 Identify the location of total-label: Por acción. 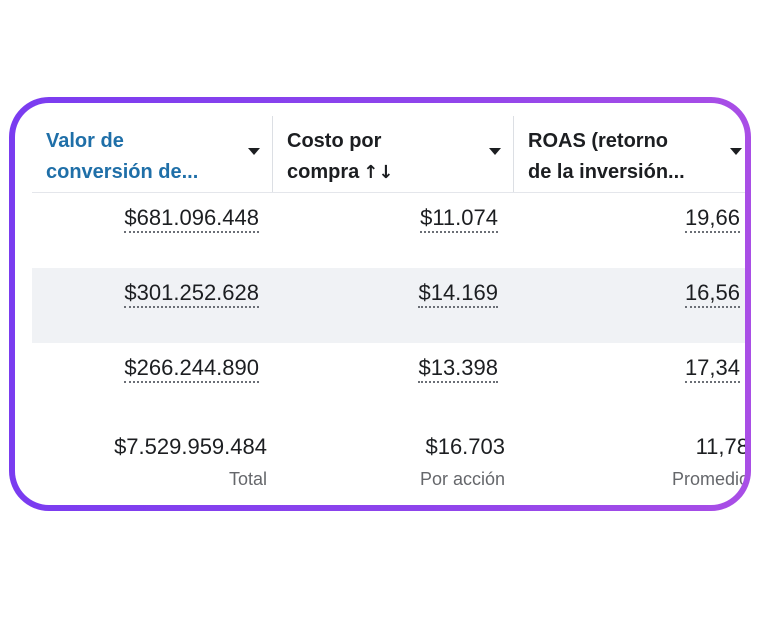
(462, 479).